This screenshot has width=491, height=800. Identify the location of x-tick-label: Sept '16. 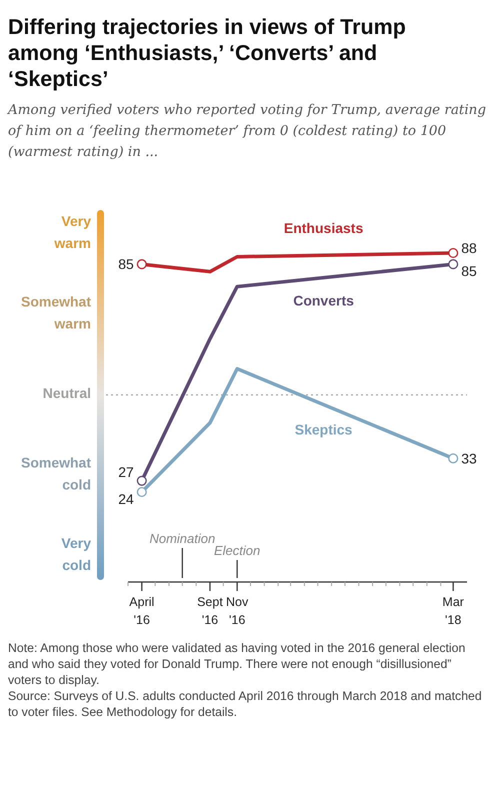
(210, 611).